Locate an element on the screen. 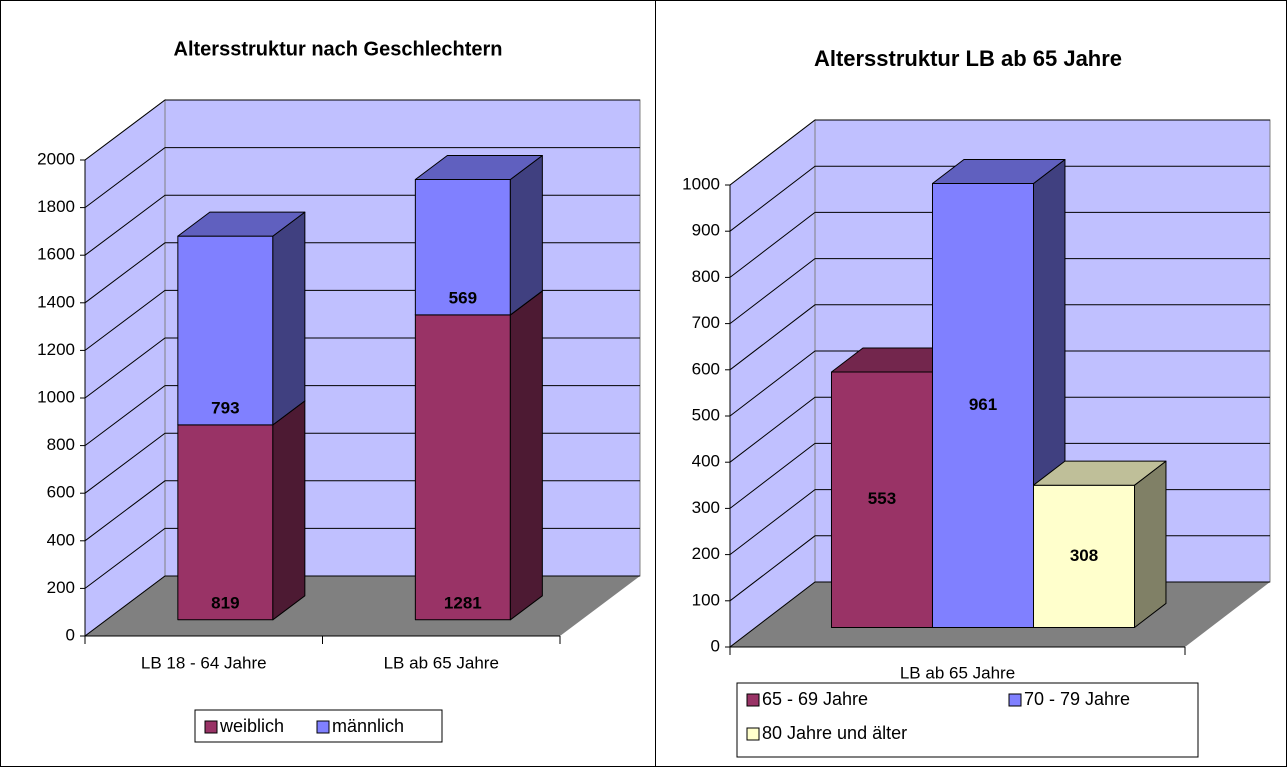 This screenshot has width=1287, height=767. y-tick-label: 1200 is located at coordinates (56, 349).